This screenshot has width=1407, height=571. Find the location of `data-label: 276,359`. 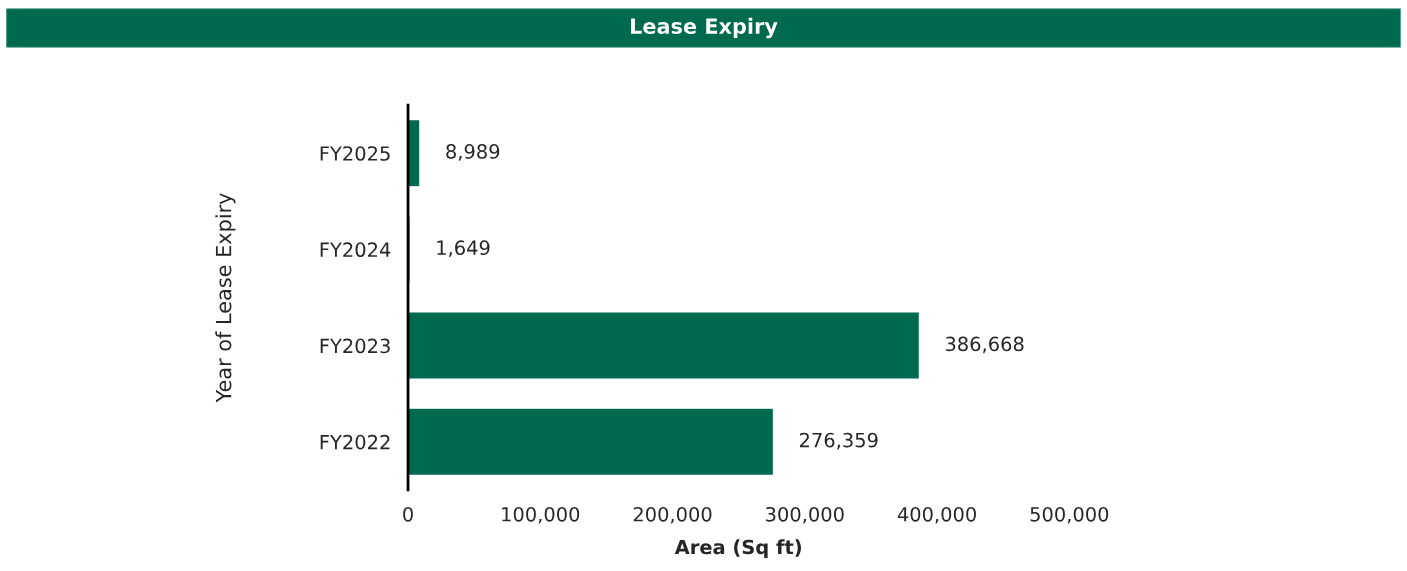

data-label: 276,359 is located at coordinates (838, 441).